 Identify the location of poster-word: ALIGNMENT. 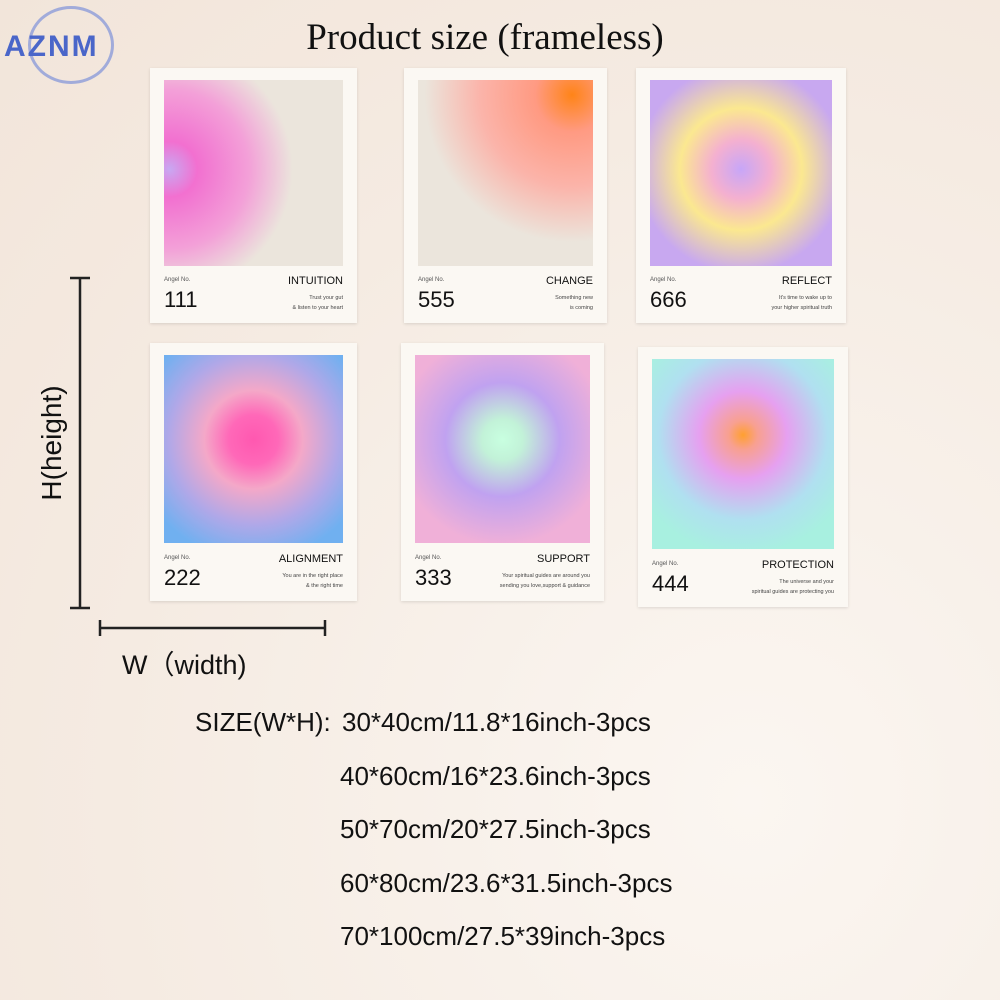
(310, 559).